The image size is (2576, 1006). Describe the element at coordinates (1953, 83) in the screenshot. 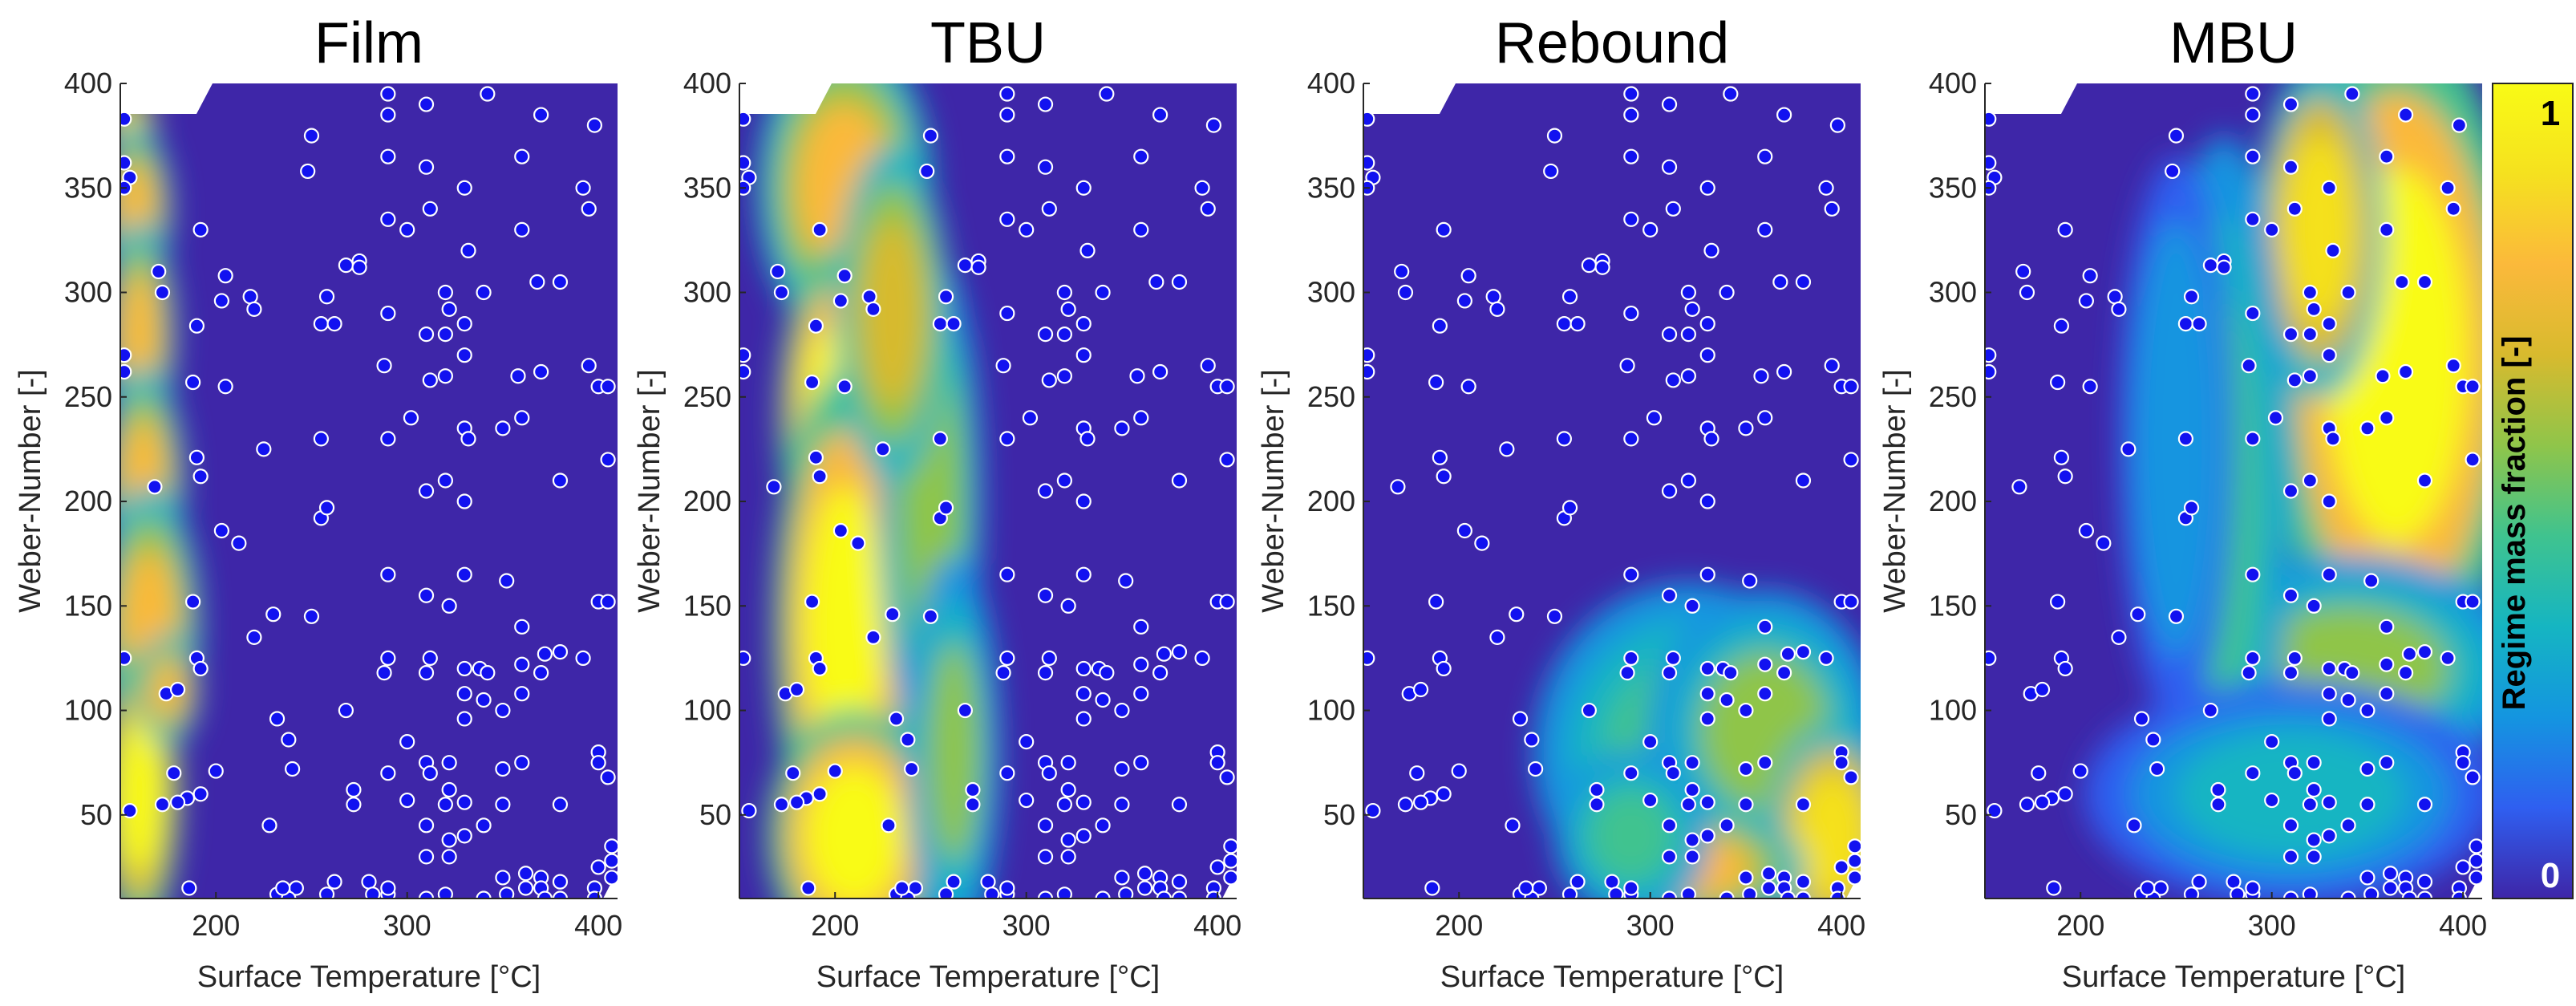

I see `y-tick-label: 400` at that location.